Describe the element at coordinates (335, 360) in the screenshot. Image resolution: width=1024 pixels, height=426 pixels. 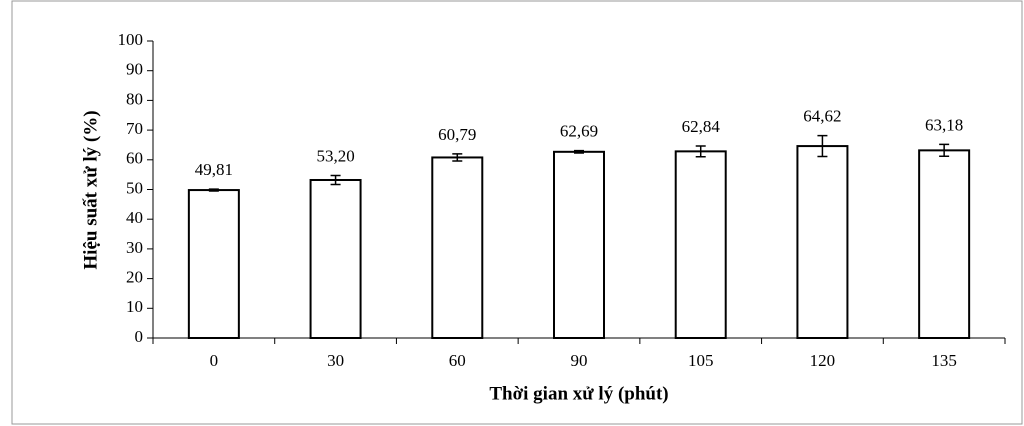
I see `x-tick-label: 30` at that location.